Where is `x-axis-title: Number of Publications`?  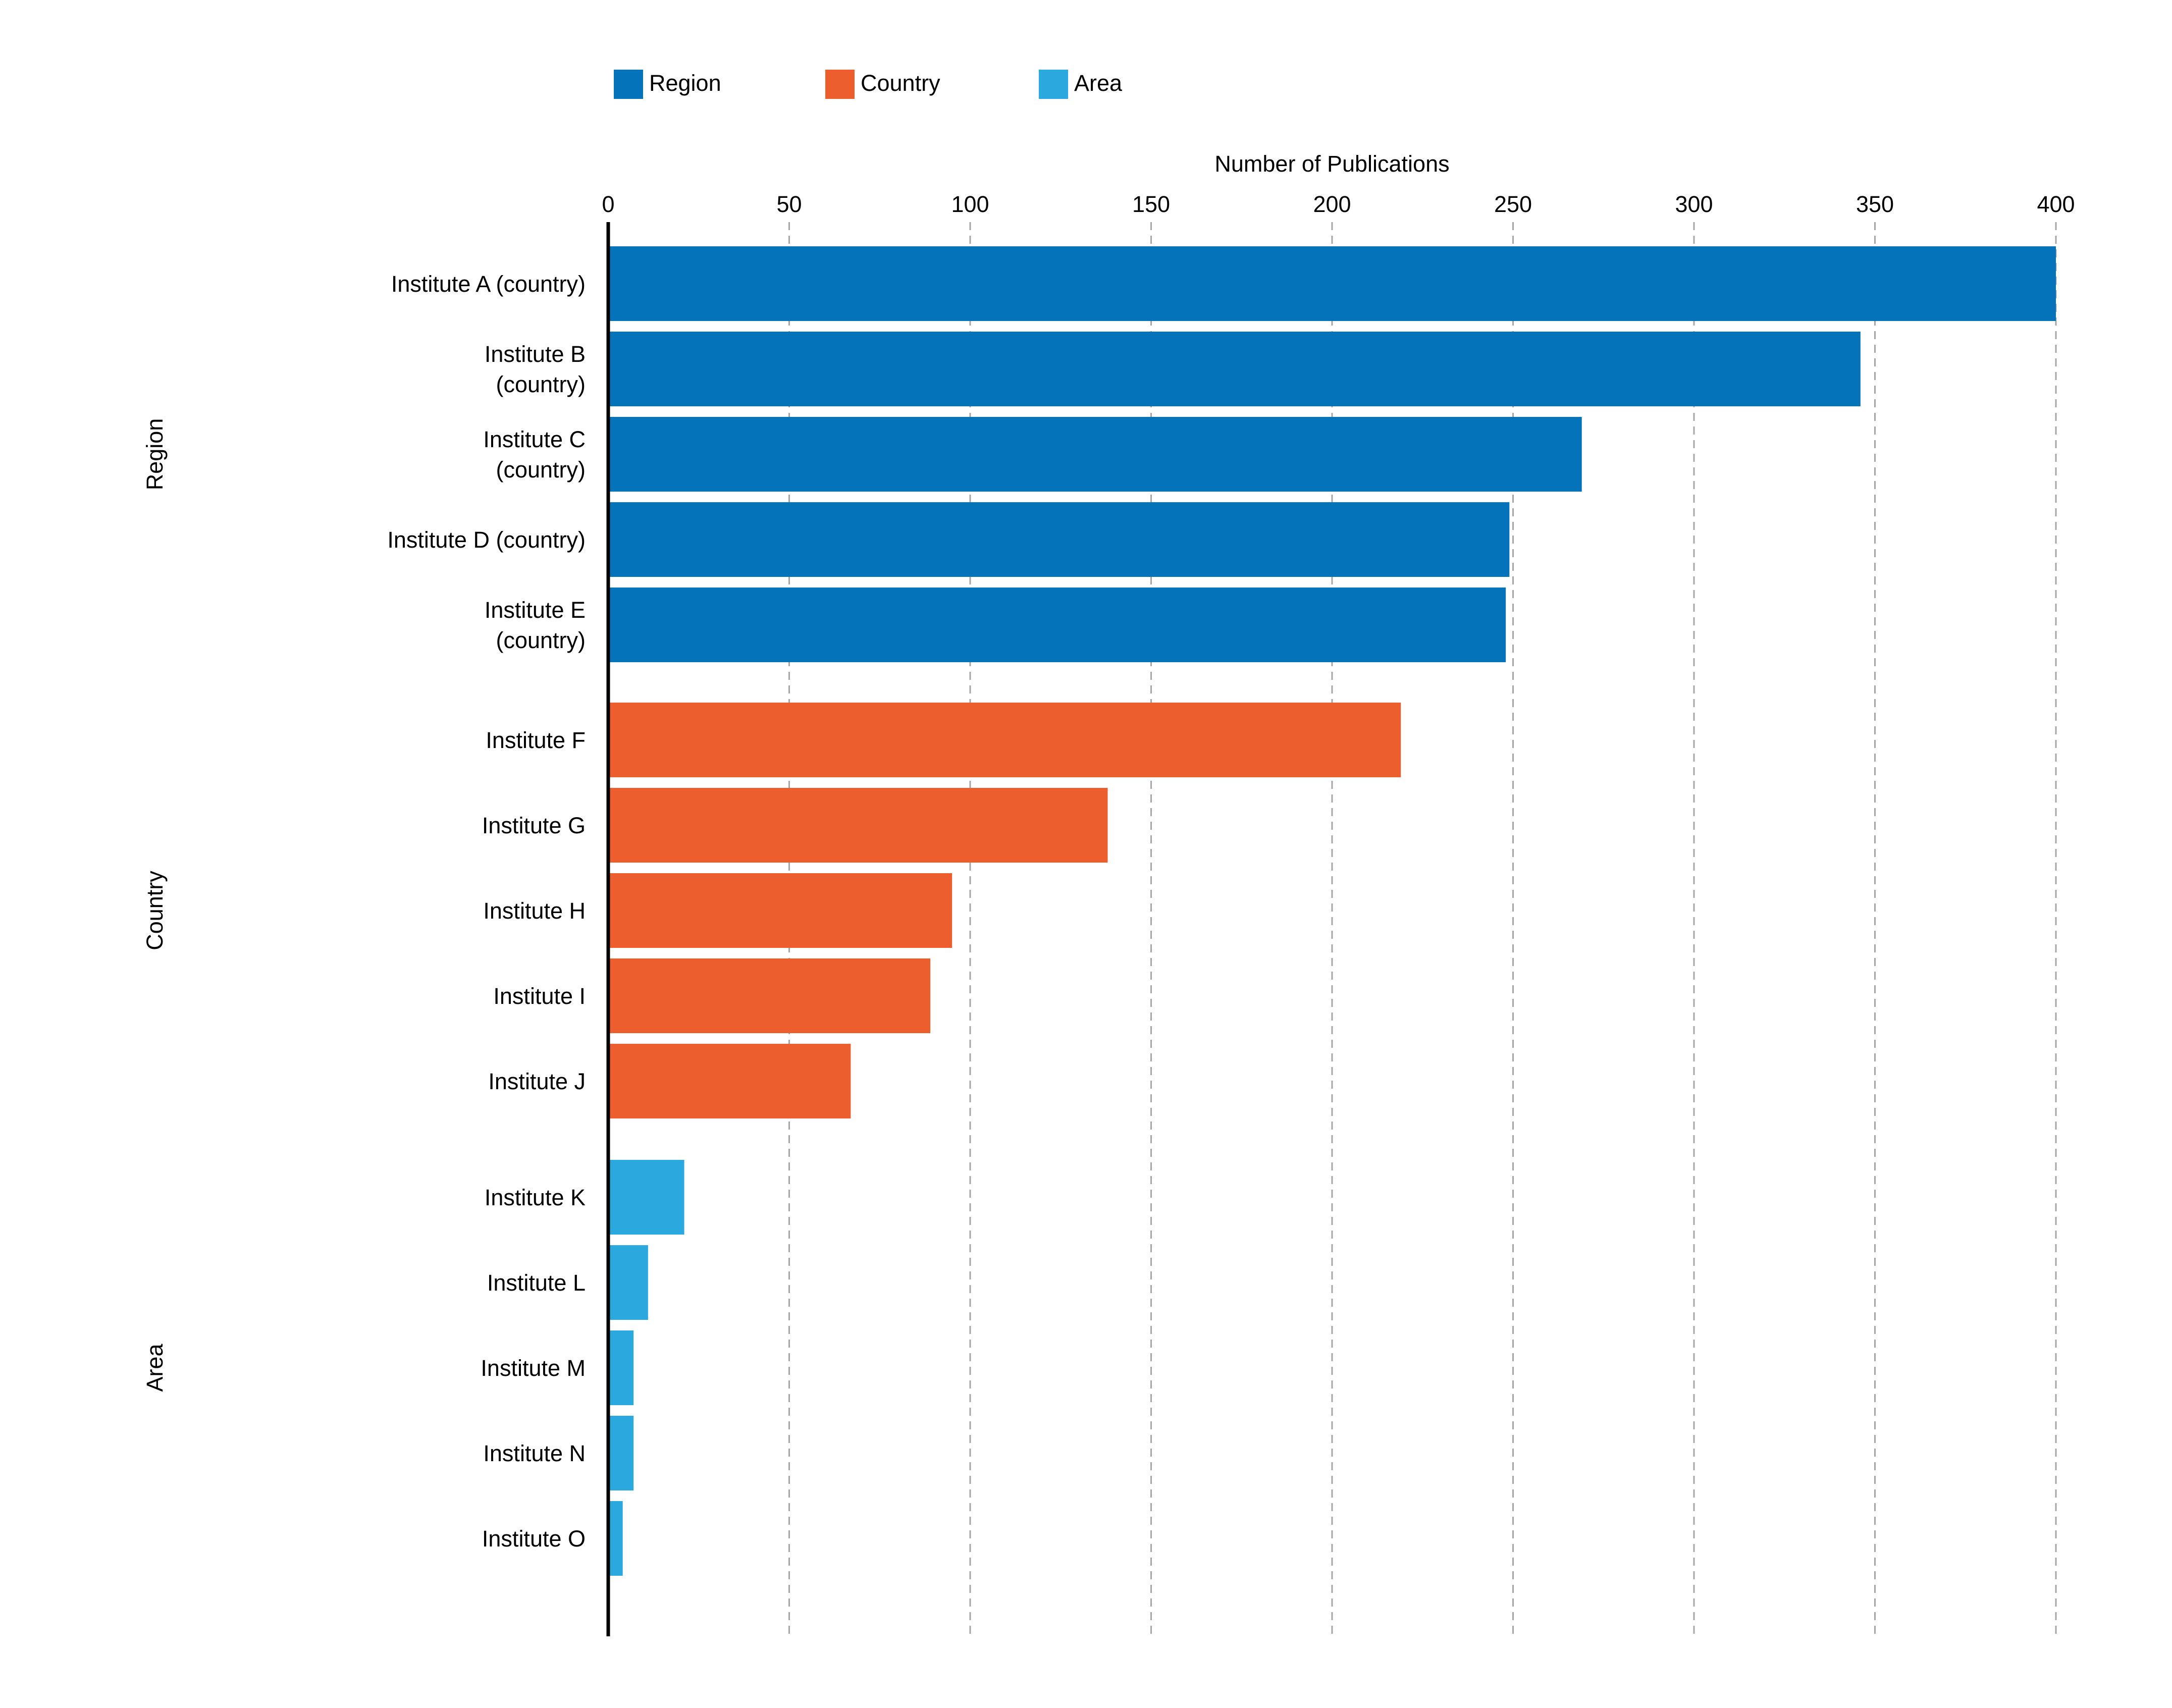
x-axis-title: Number of Publications is located at coordinates (1331, 164).